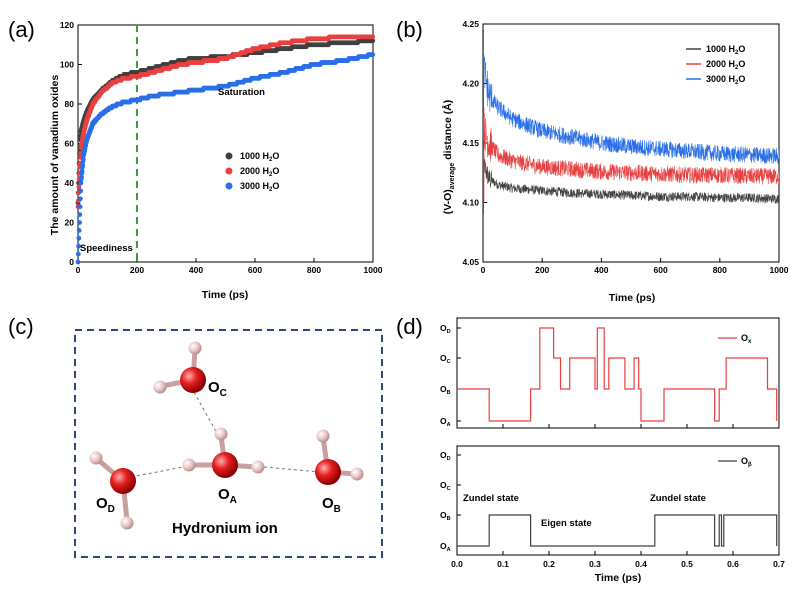  What do you see at coordinates (229, 171) in the screenshot?
I see `legend-a-marker-2000` at bounding box center [229, 171].